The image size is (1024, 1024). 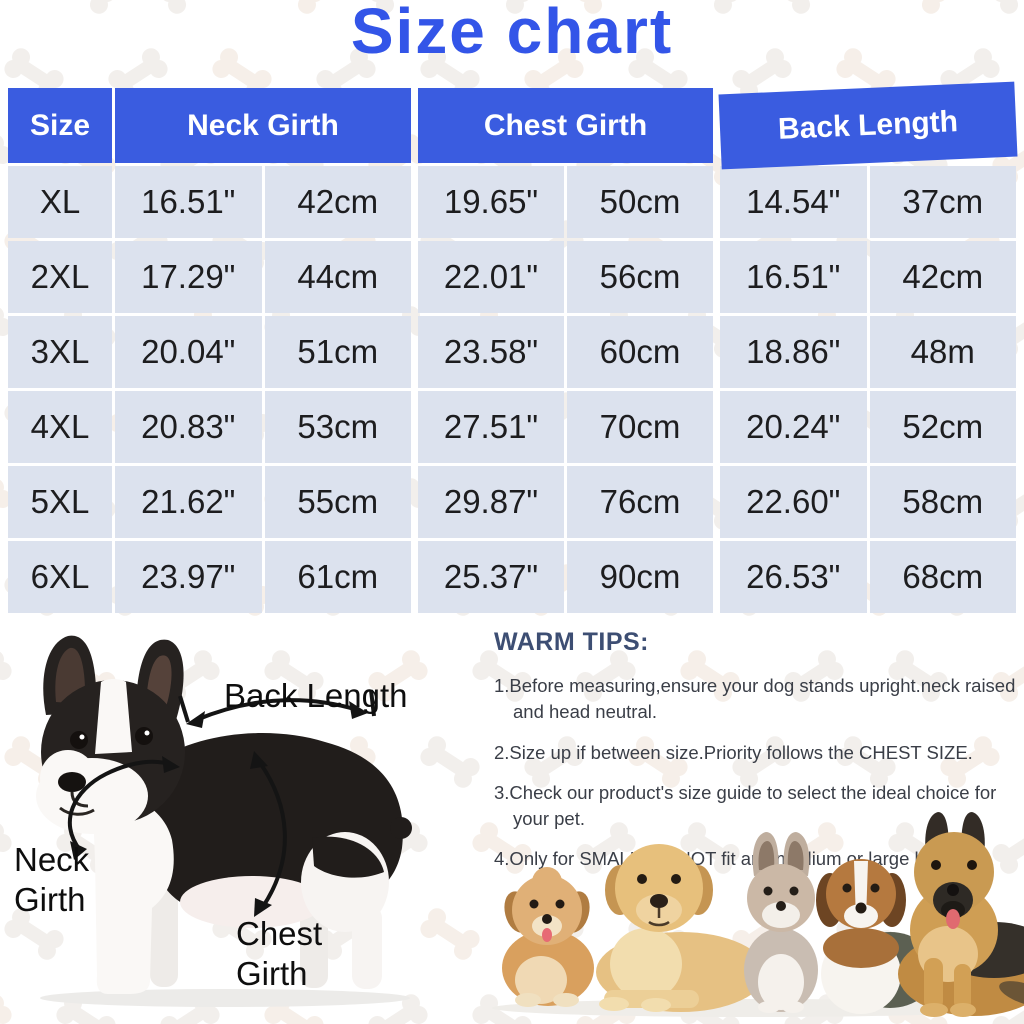 What do you see at coordinates (571, 642) in the screenshot?
I see `warm-tips-heading: WARM TIPS:` at bounding box center [571, 642].